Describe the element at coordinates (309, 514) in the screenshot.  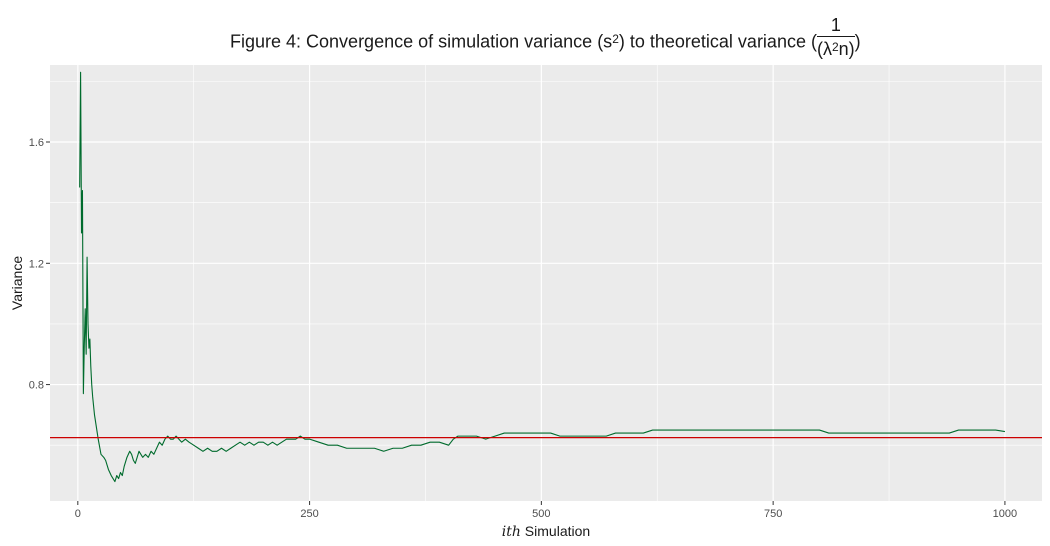
I see `x-tick-label: 250` at that location.